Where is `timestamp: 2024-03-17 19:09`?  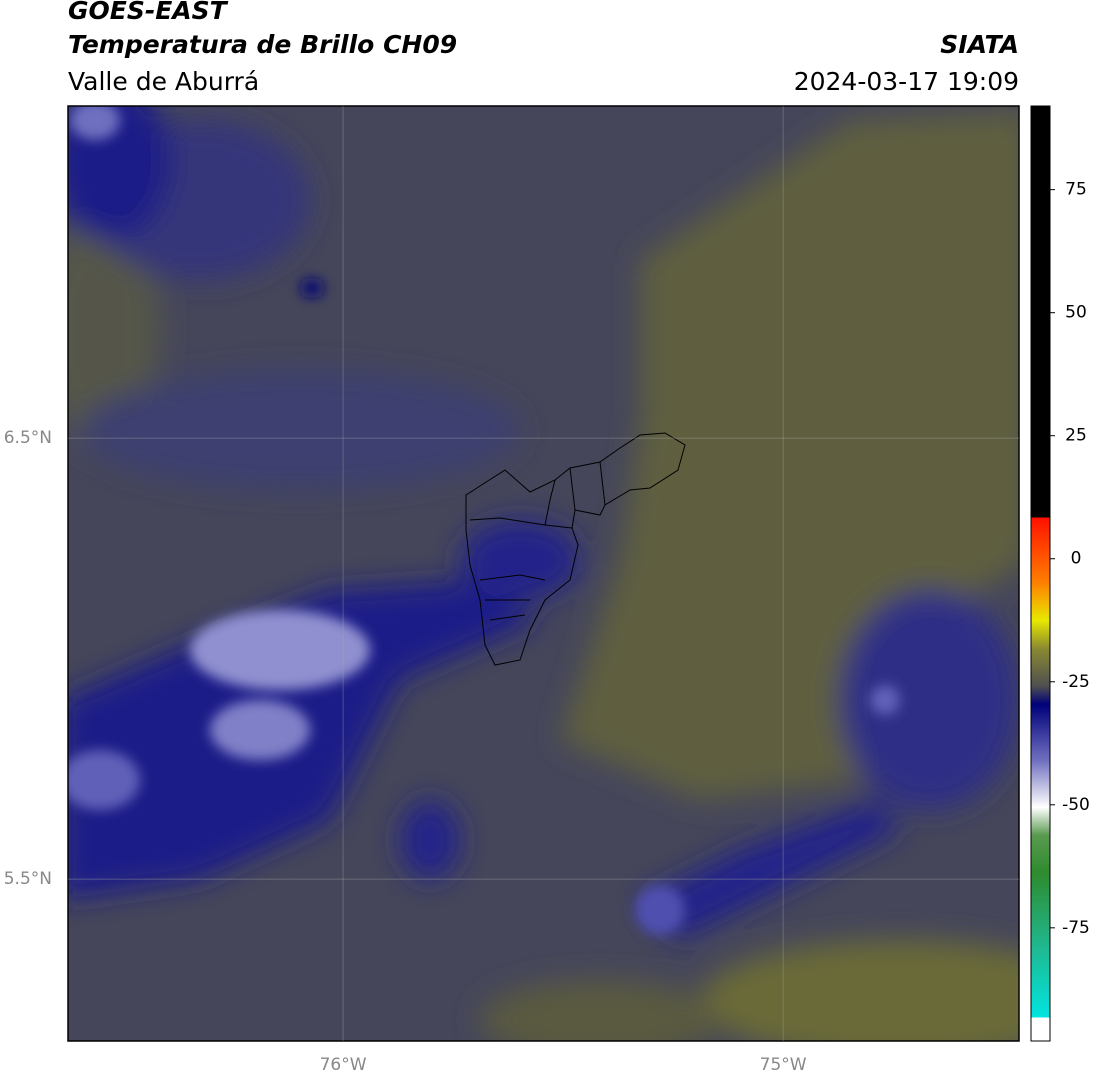
timestamp: 2024-03-17 19:09 is located at coordinates (906, 81).